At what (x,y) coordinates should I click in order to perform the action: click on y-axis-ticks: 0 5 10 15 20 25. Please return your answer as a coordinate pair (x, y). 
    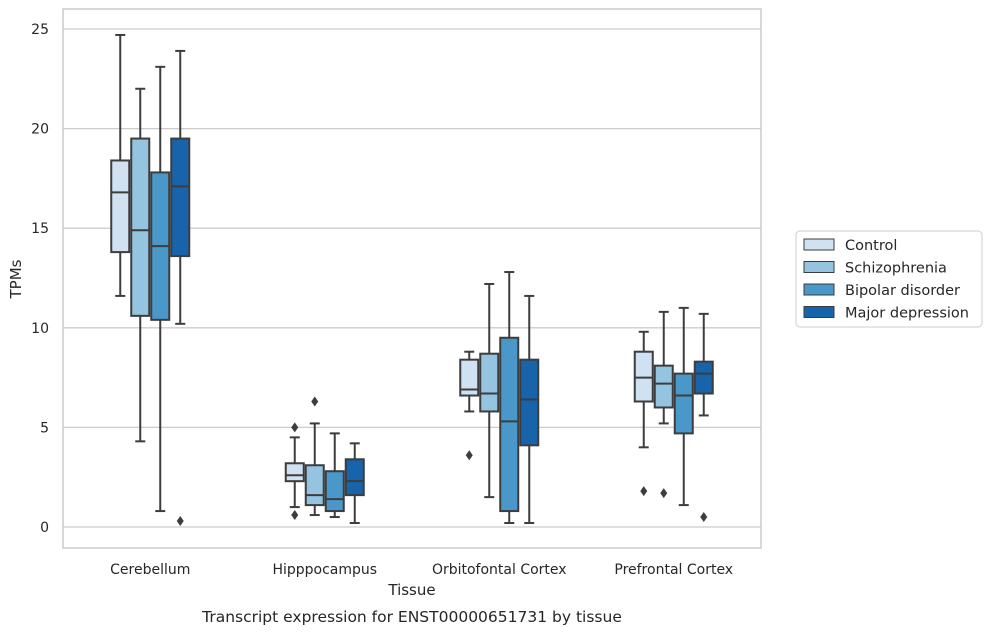
    Looking at the image, I should click on (40, 279).